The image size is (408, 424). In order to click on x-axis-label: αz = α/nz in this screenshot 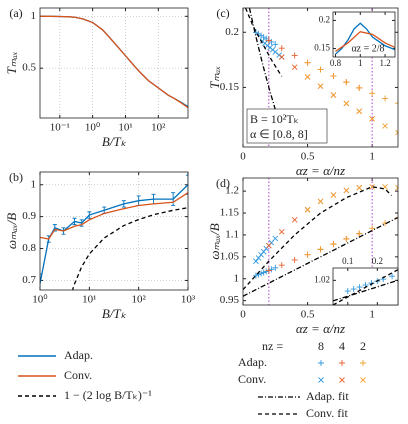, I will do `click(320, 170)`.